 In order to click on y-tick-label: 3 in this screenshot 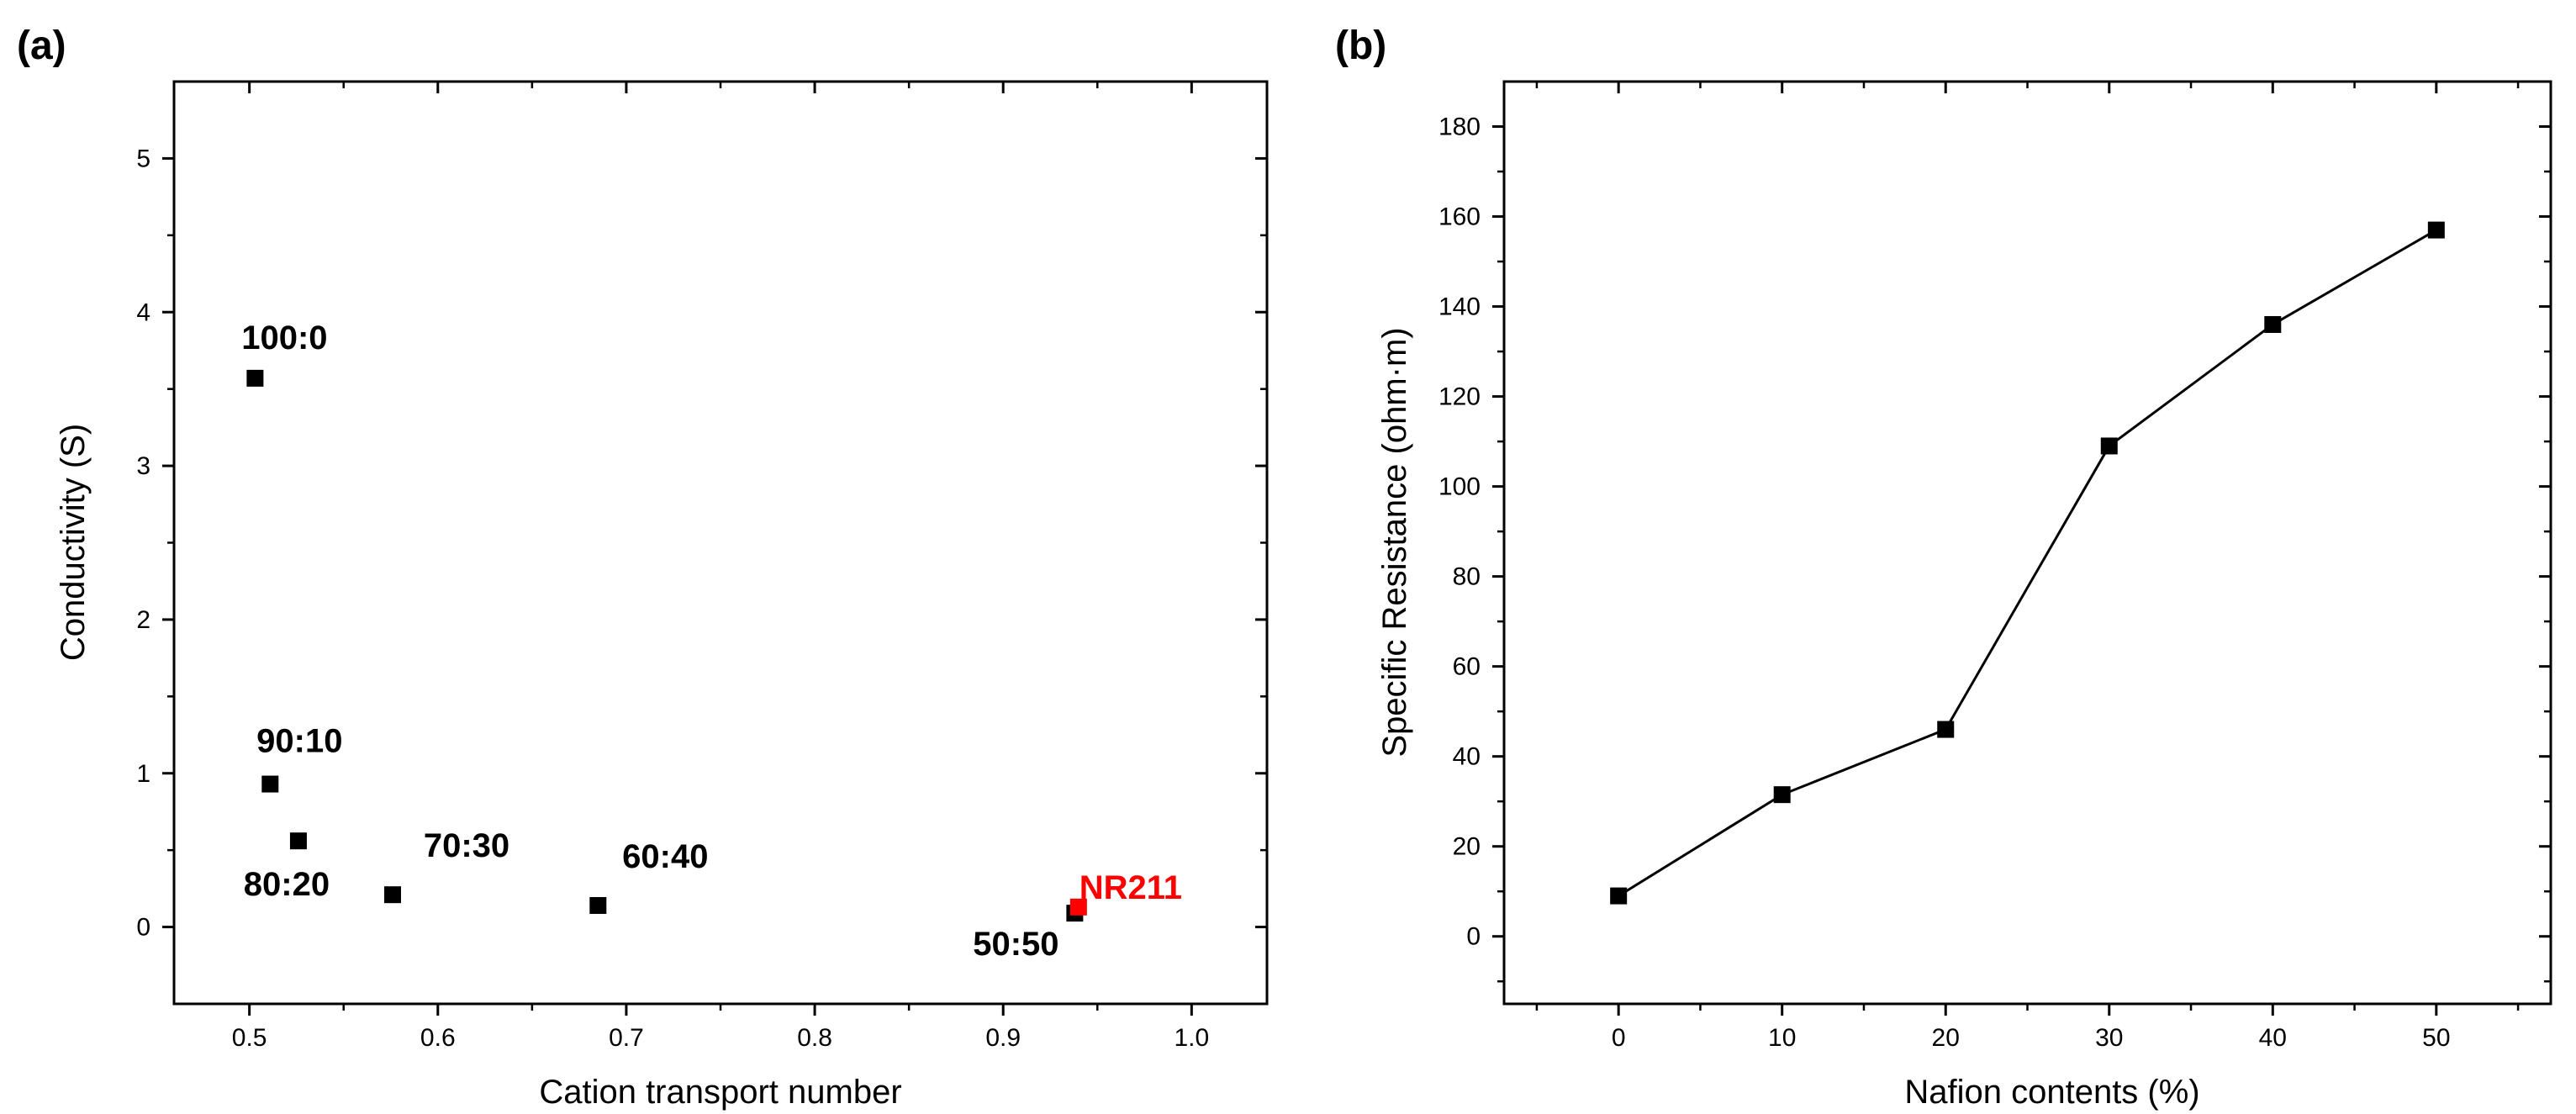, I will do `click(143, 466)`.